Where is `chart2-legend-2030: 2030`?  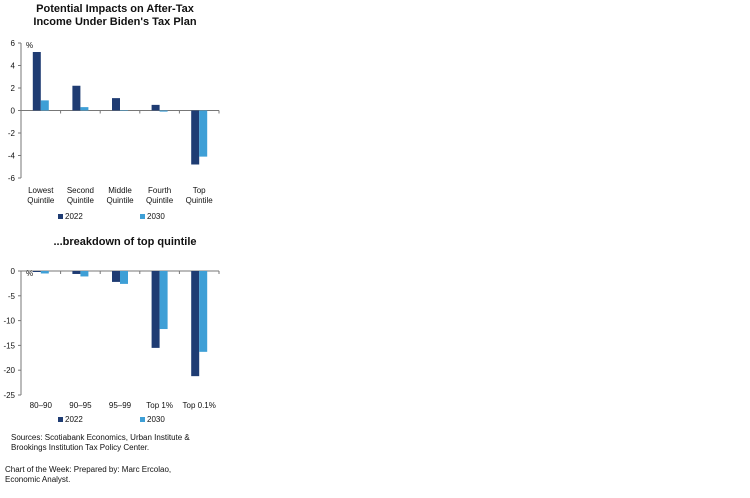
chart2-legend-2030: 2030 is located at coordinates (152, 419).